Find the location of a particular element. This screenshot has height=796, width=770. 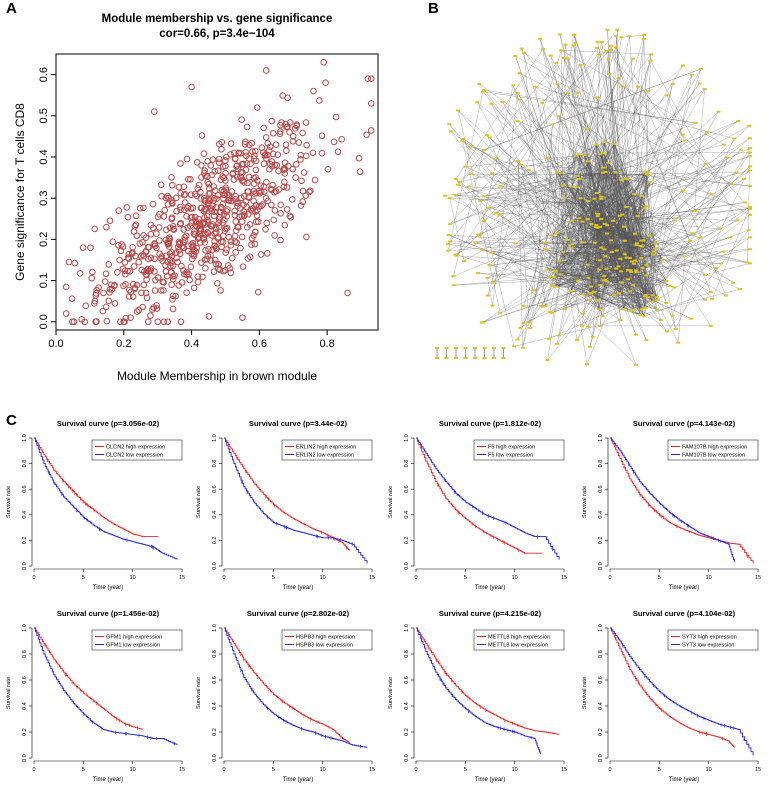

km-title: Survival curve (p=3.056e-02) is located at coordinates (108, 423).